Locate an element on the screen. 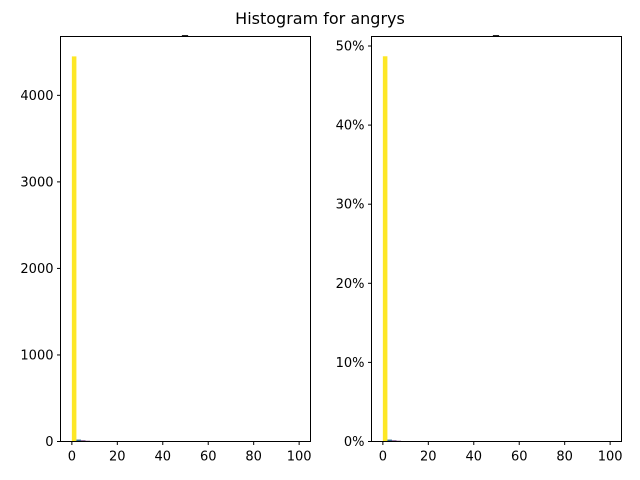 The image size is (640, 480). left-x-tick-label-2: 40 is located at coordinates (162, 457).